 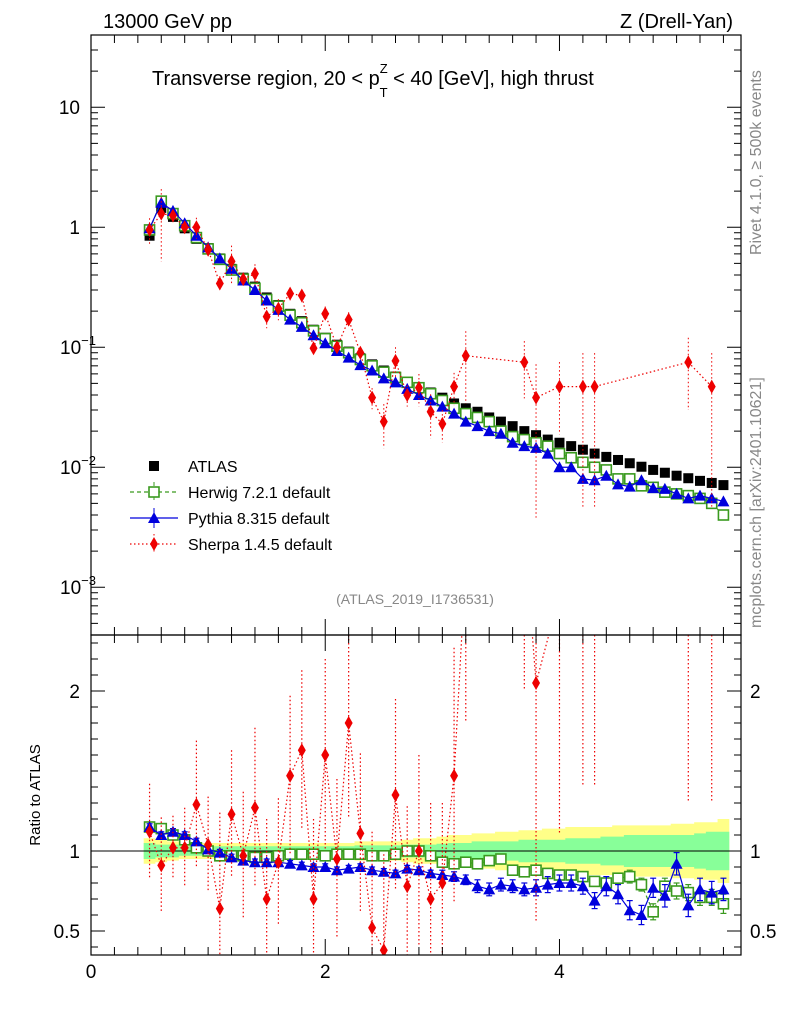 What do you see at coordinates (78, 586) in the screenshot?
I see `y-tick-label: 10⁻³` at bounding box center [78, 586].